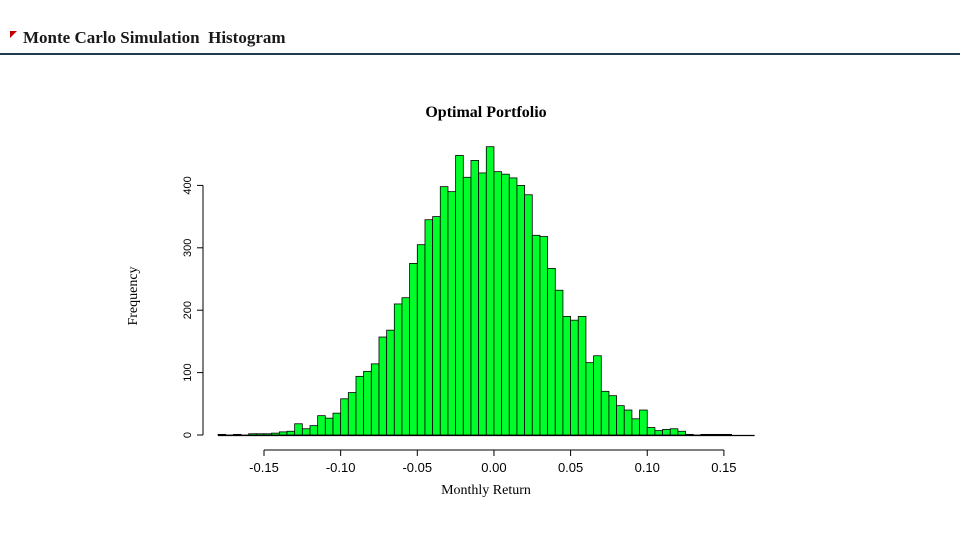 This screenshot has height=540, width=960. What do you see at coordinates (188, 185) in the screenshot?
I see `y-tick-label: 400` at bounding box center [188, 185].